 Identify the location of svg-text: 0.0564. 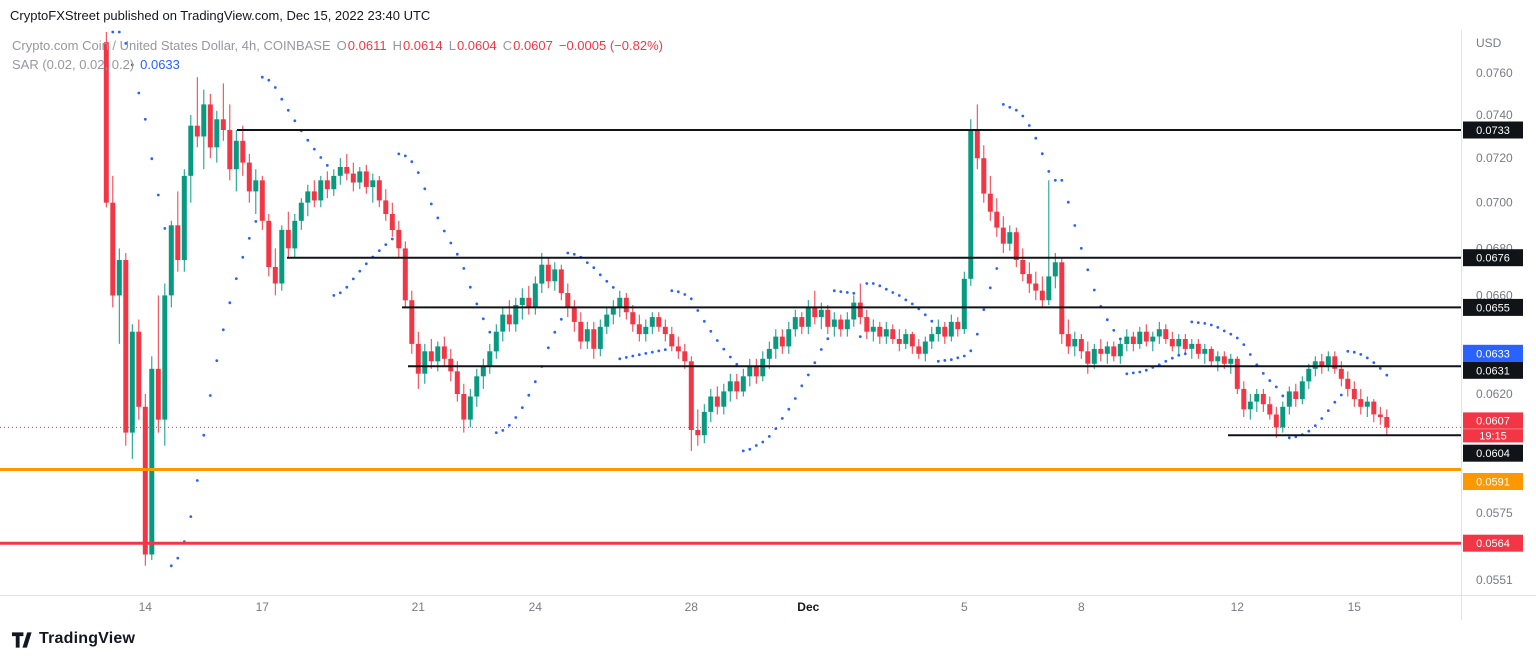
(1493, 544).